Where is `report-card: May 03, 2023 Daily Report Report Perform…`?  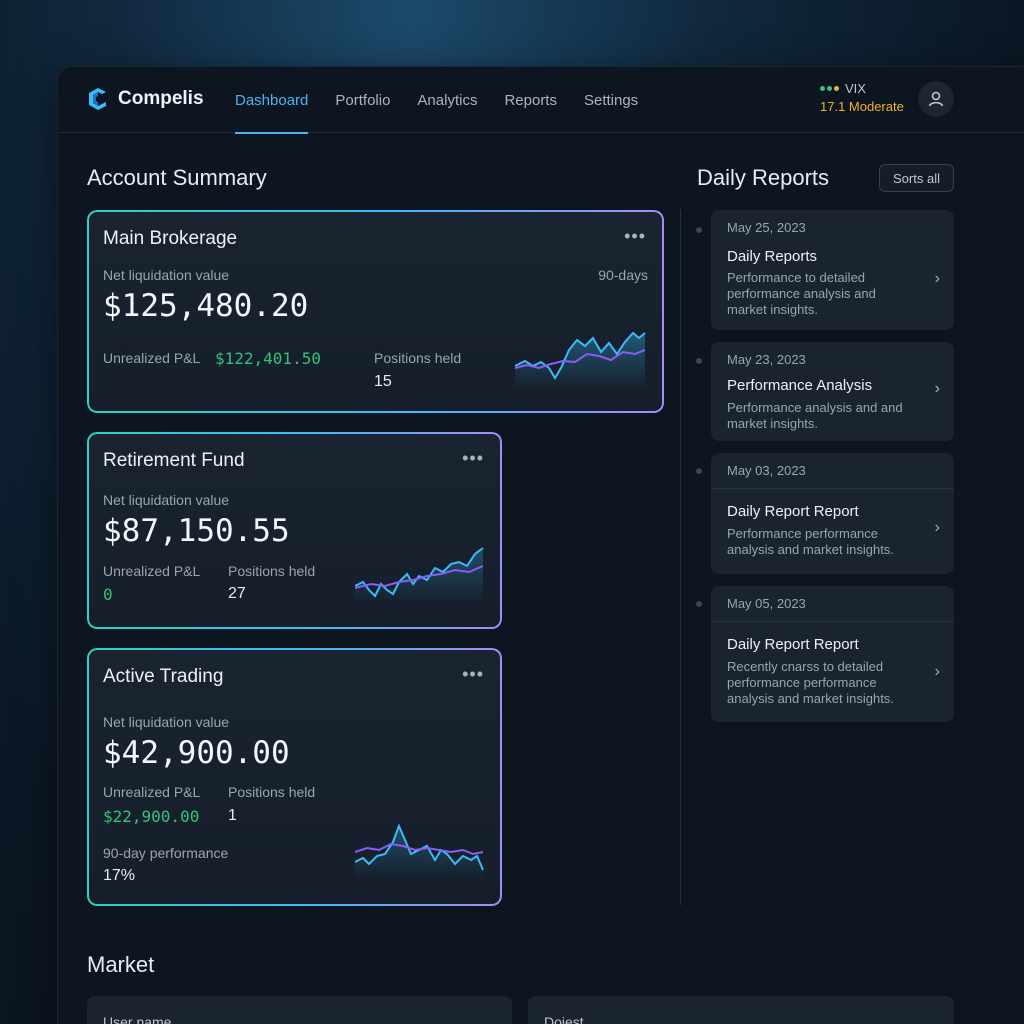 report-card: May 03, 2023 Daily Report Report Perform… is located at coordinates (832, 513).